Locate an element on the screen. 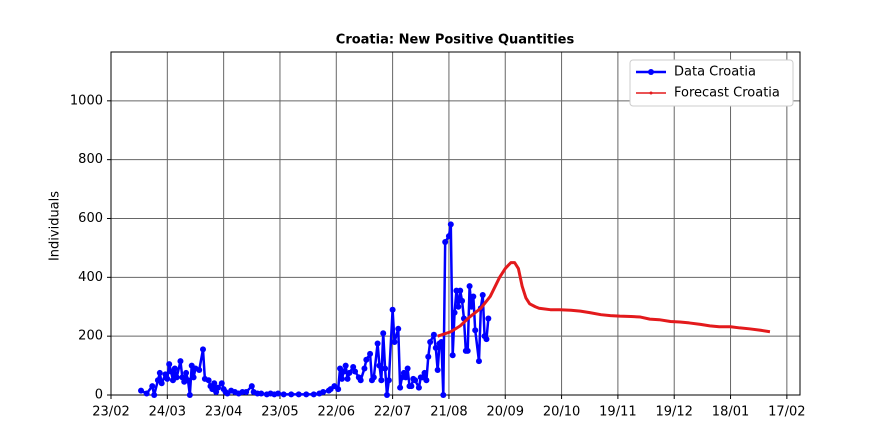 The image size is (888, 444). y-tick-label: 200 is located at coordinates (90, 336).